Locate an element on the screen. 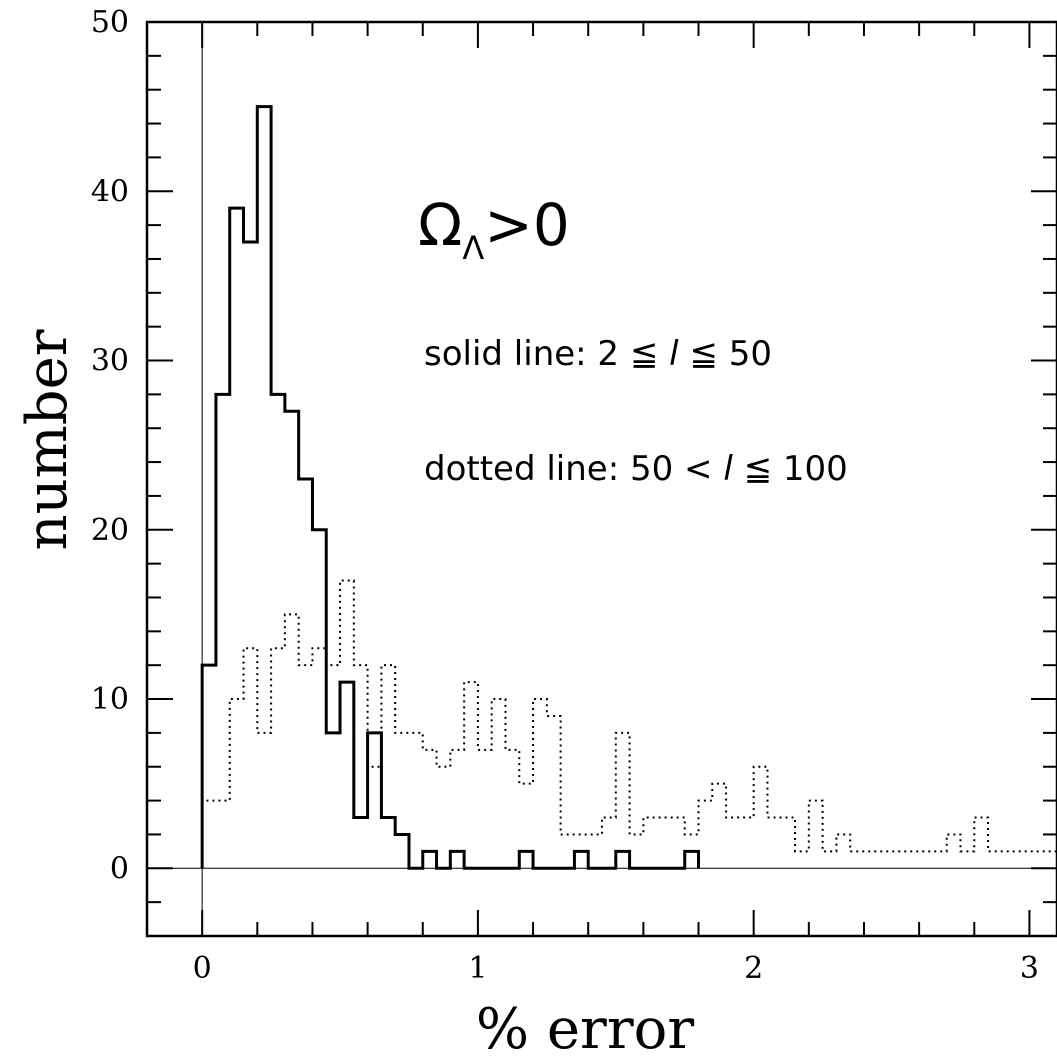  annotation-dotted-line: dotted line: 50 < l ≦ 100 is located at coordinates (636, 469).